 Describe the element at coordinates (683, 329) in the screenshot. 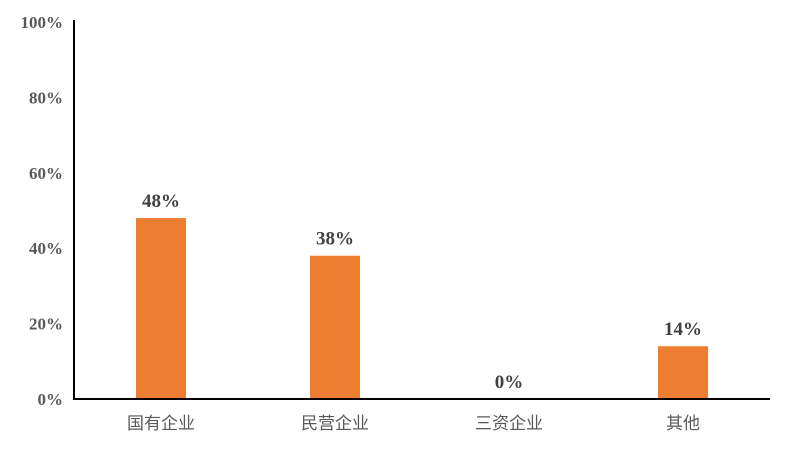

I see `data-label: 14%` at that location.